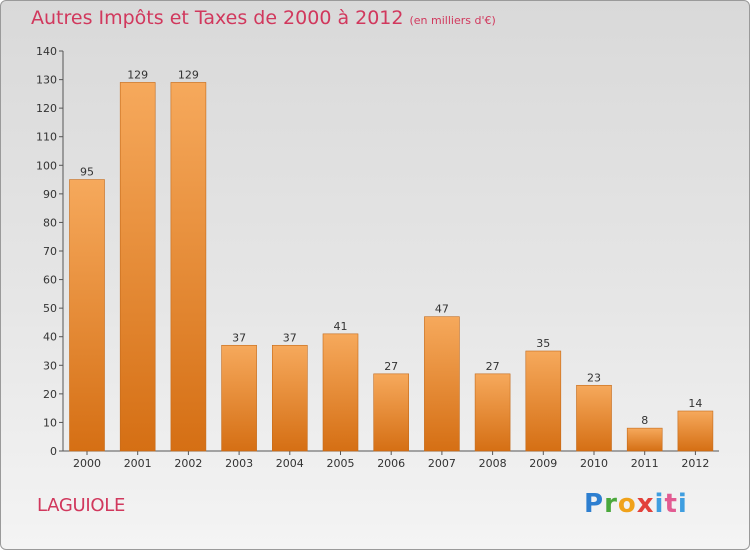  What do you see at coordinates (543, 463) in the screenshot?
I see `x-tick-label: 2009` at bounding box center [543, 463].